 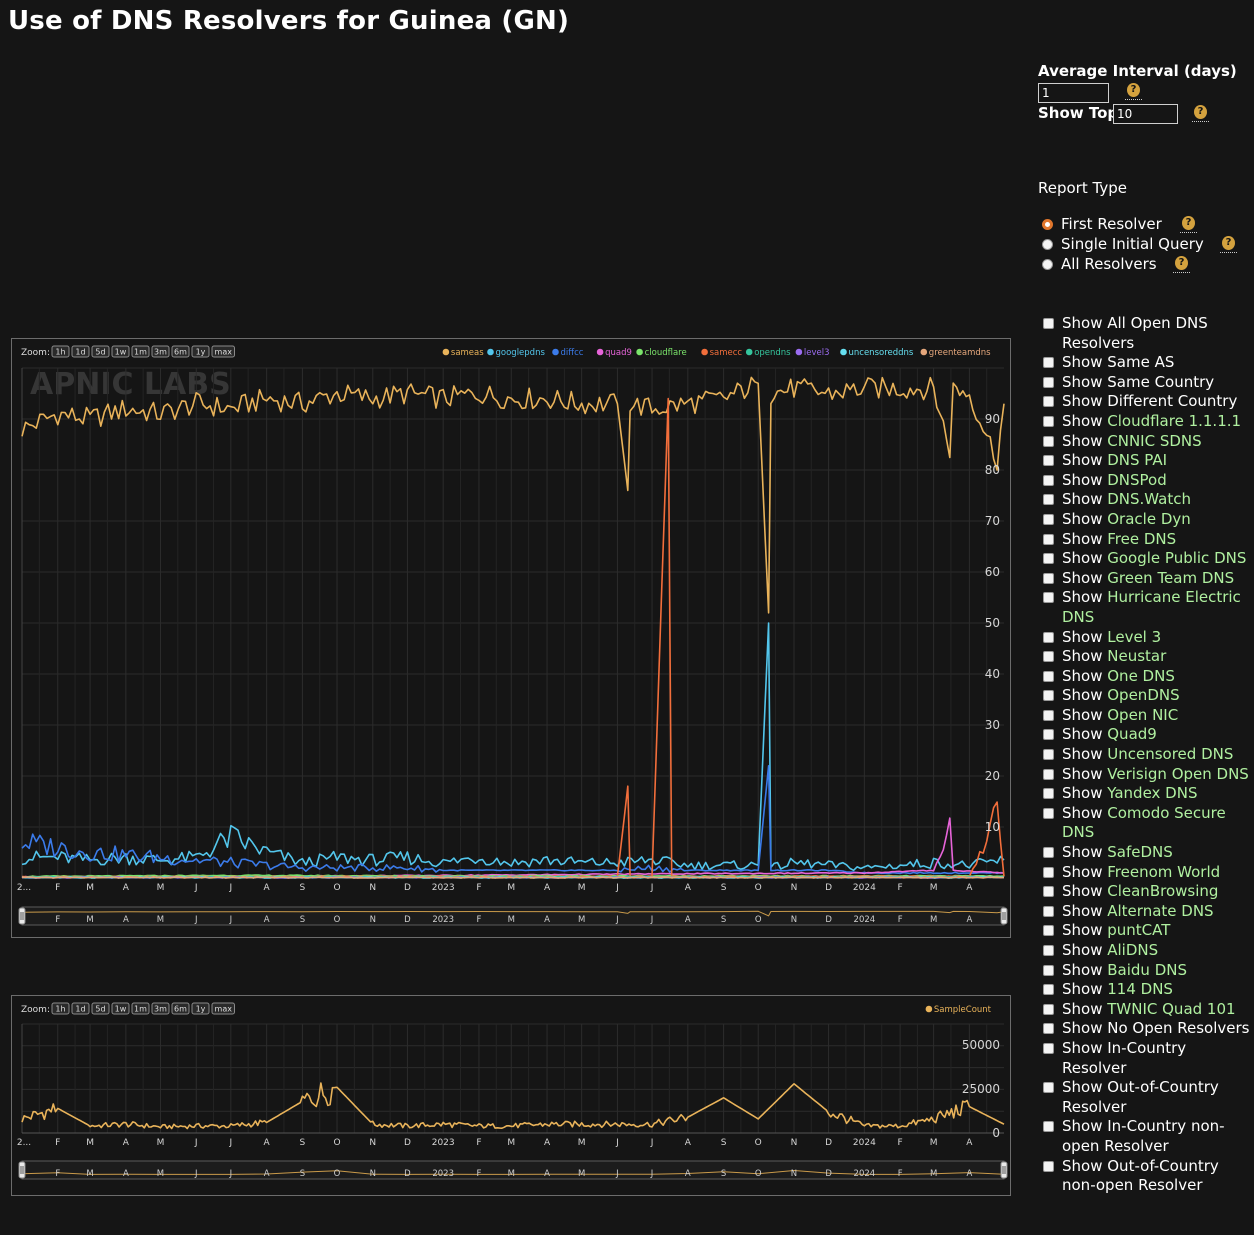 I want to click on legend-item-opendns: opendns, so click(x=768, y=353).